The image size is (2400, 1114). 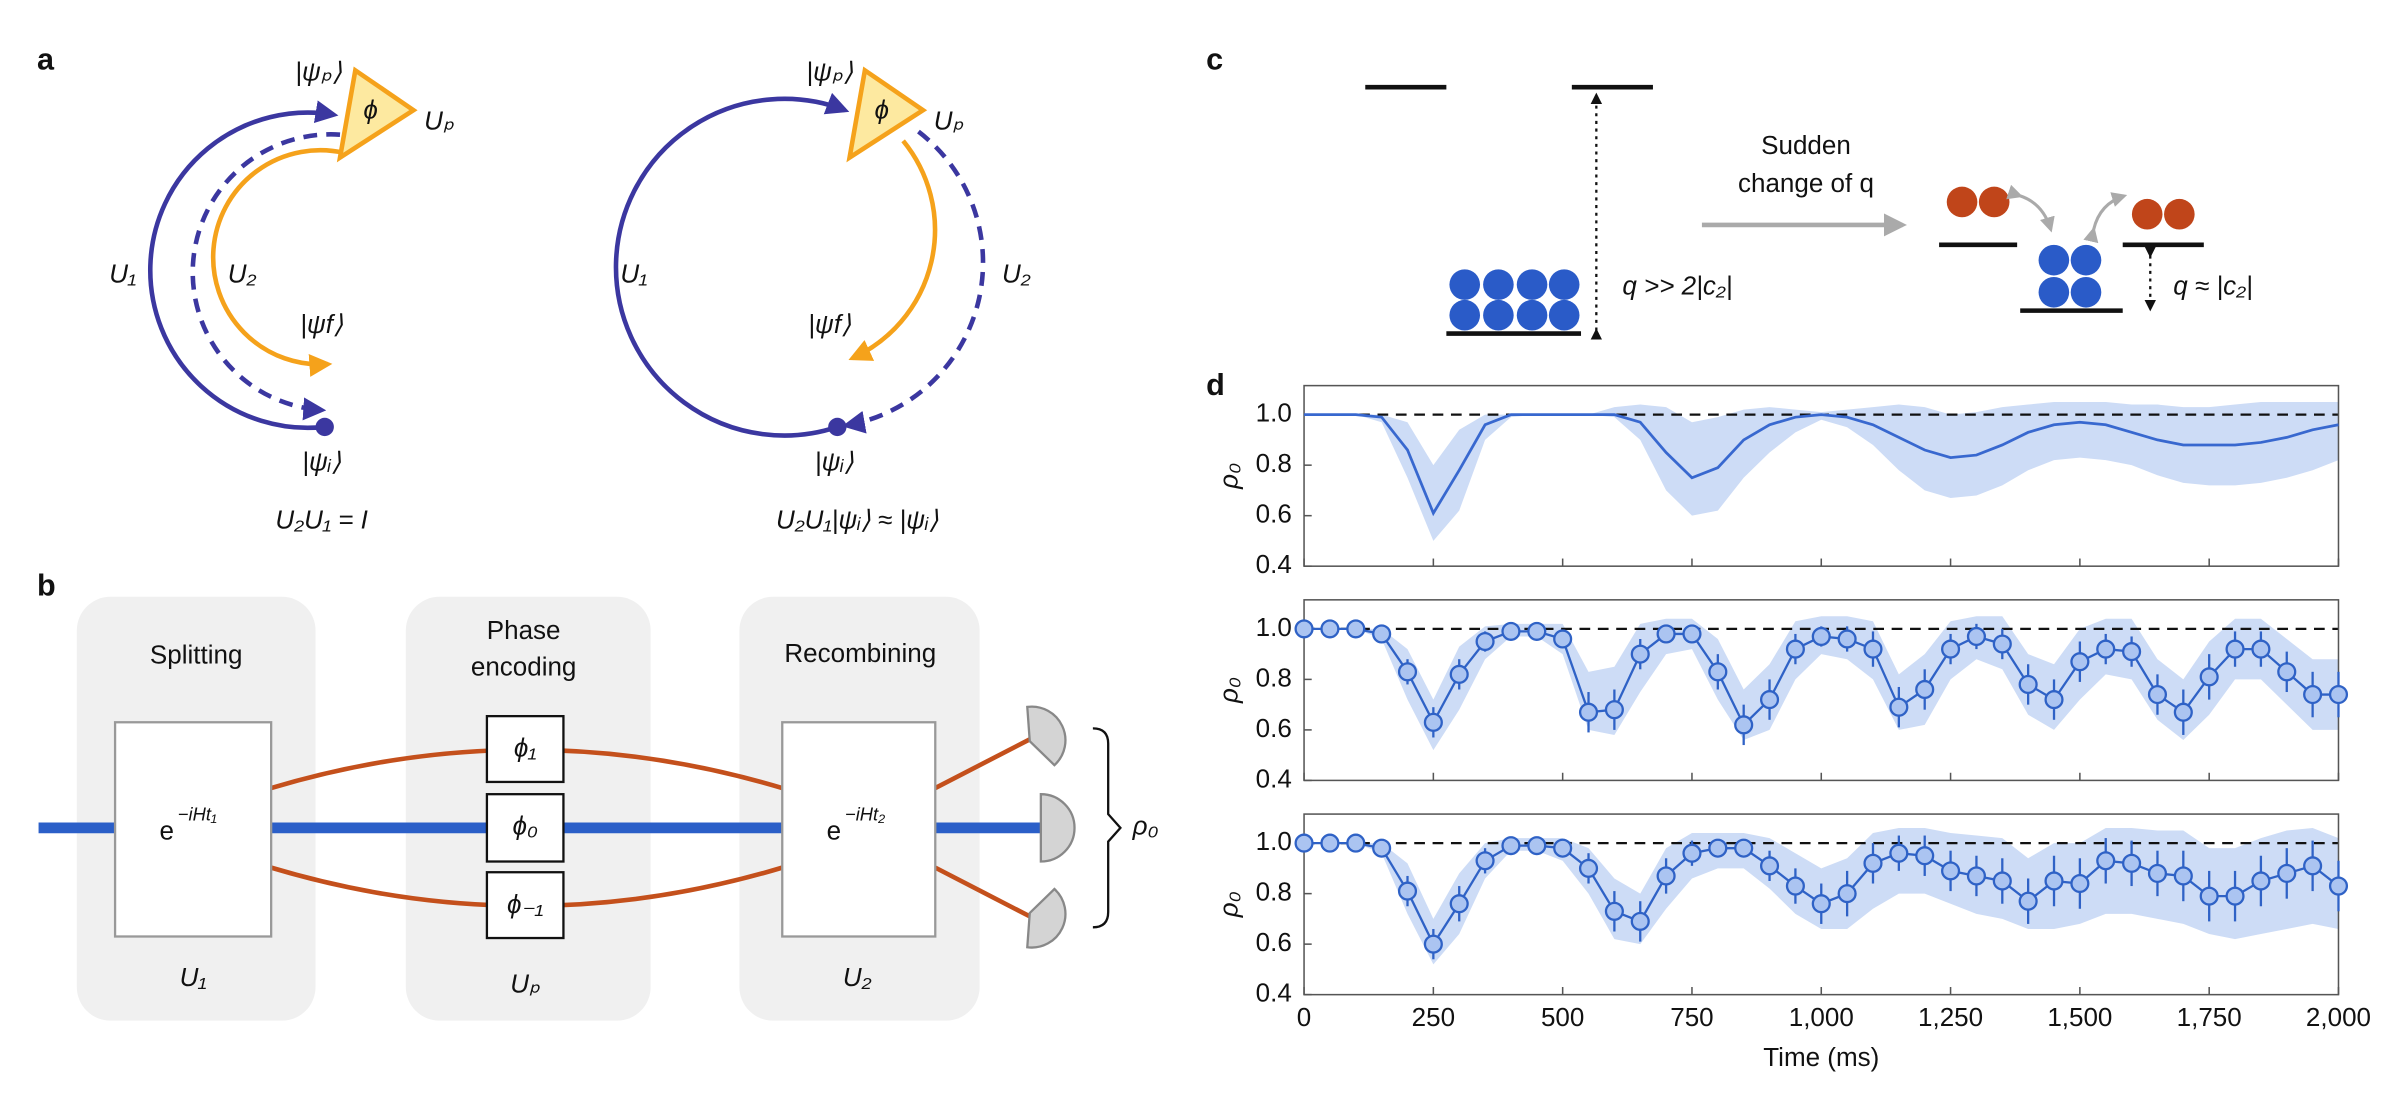 What do you see at coordinates (984, 893) in the screenshot?
I see `path-out` at bounding box center [984, 893].